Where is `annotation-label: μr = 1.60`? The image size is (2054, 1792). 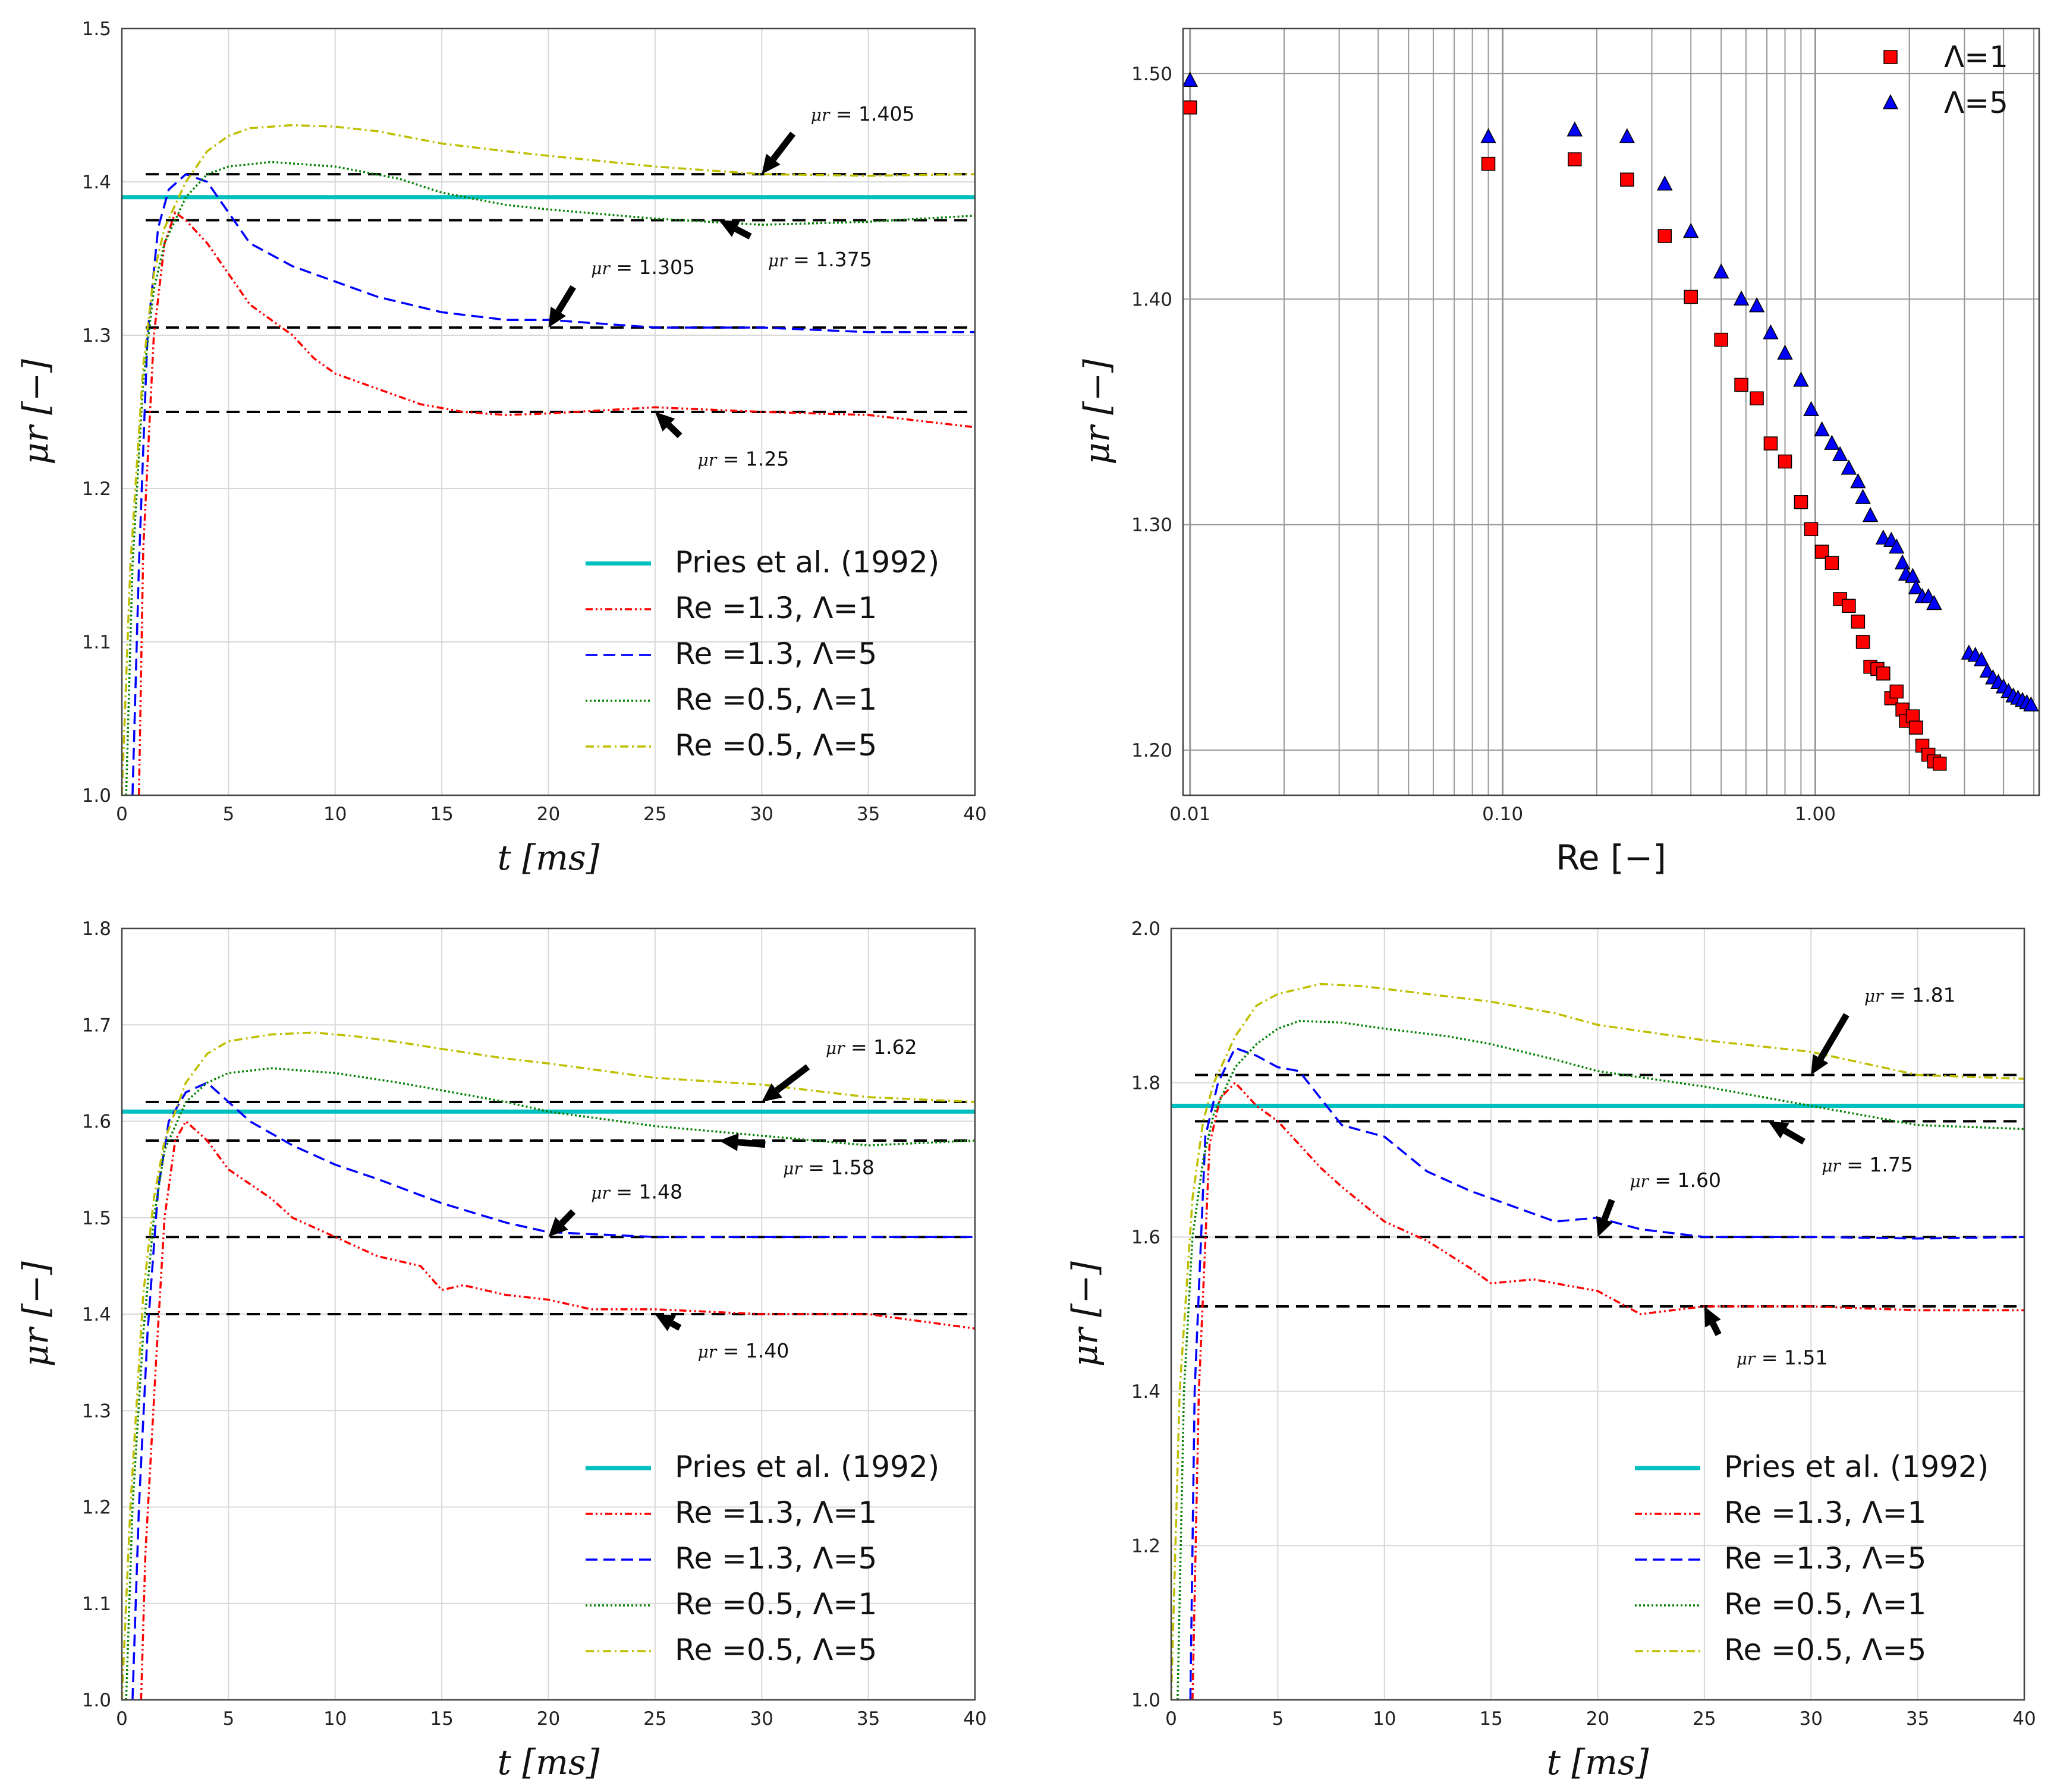 annotation-label: μr = 1.60 is located at coordinates (1675, 1180).